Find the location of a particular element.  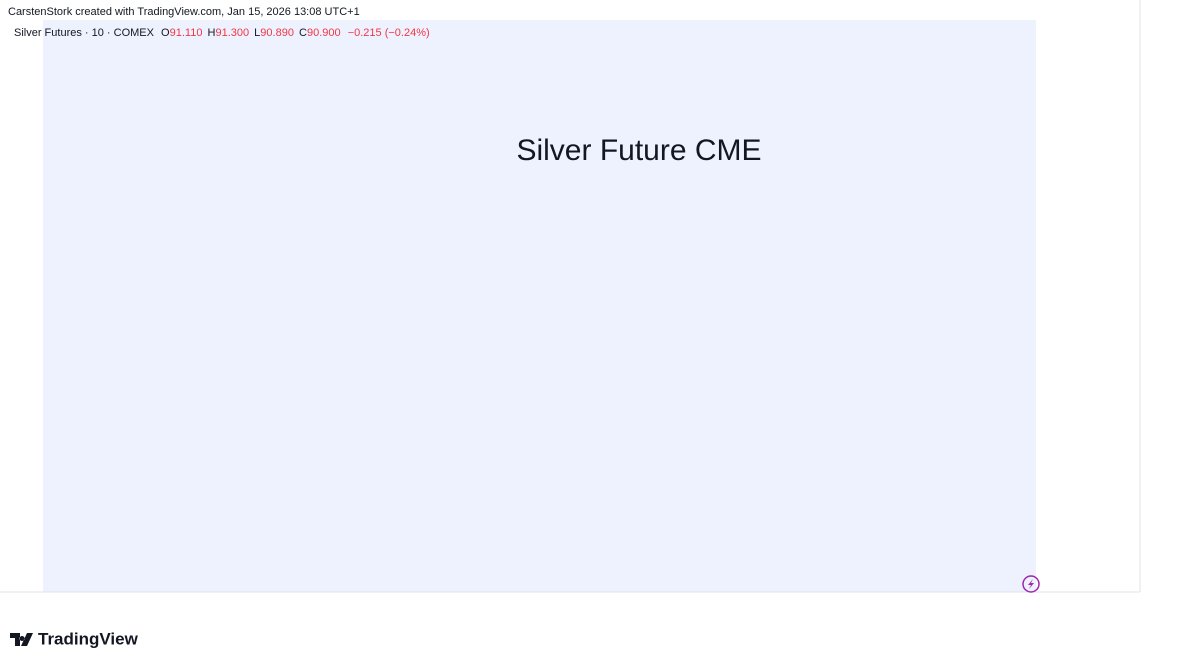

logo: TradingView is located at coordinates (74, 638).